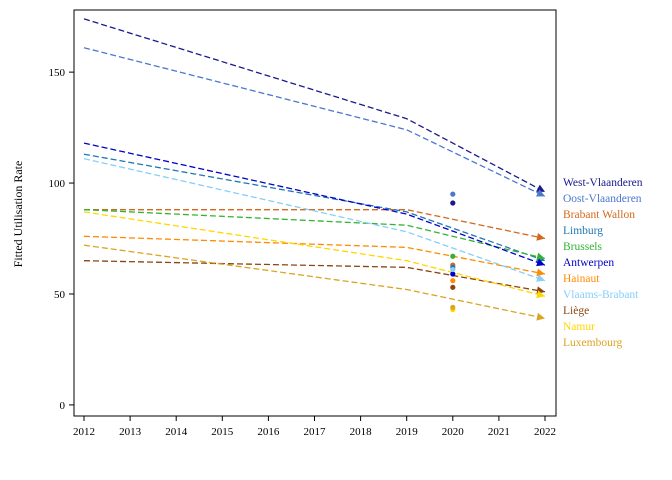  I want to click on y-tick-label: 50, so click(60, 295).